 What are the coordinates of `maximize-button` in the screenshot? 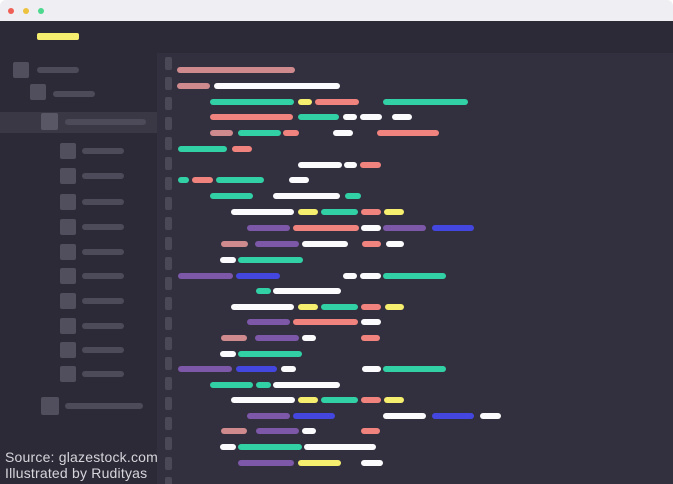 It's located at (41, 10).